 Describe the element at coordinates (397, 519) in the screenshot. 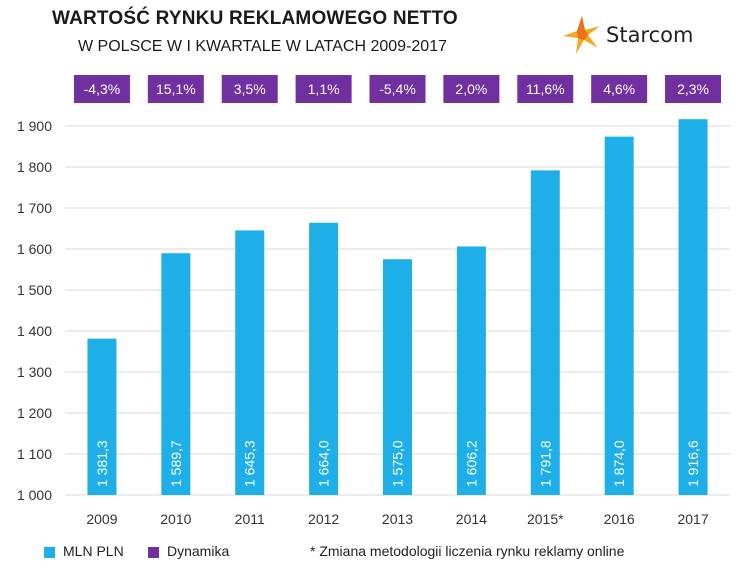

I see `x-tick-label: 2013` at that location.